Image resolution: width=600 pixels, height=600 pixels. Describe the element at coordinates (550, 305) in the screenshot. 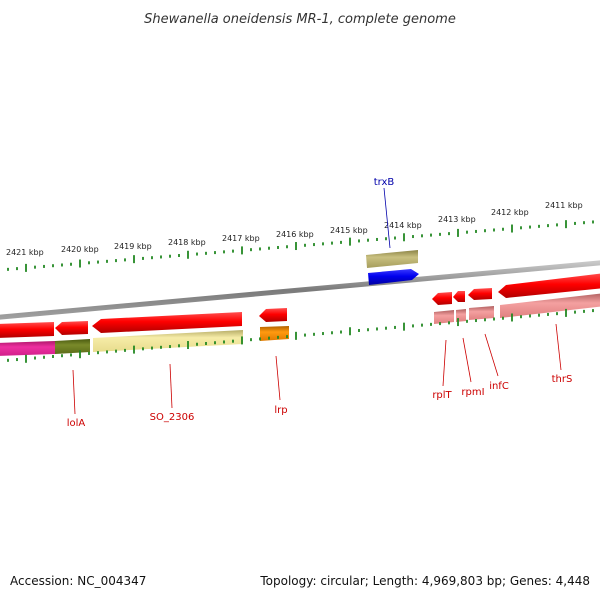

I see `cog-thrS-bar` at that location.